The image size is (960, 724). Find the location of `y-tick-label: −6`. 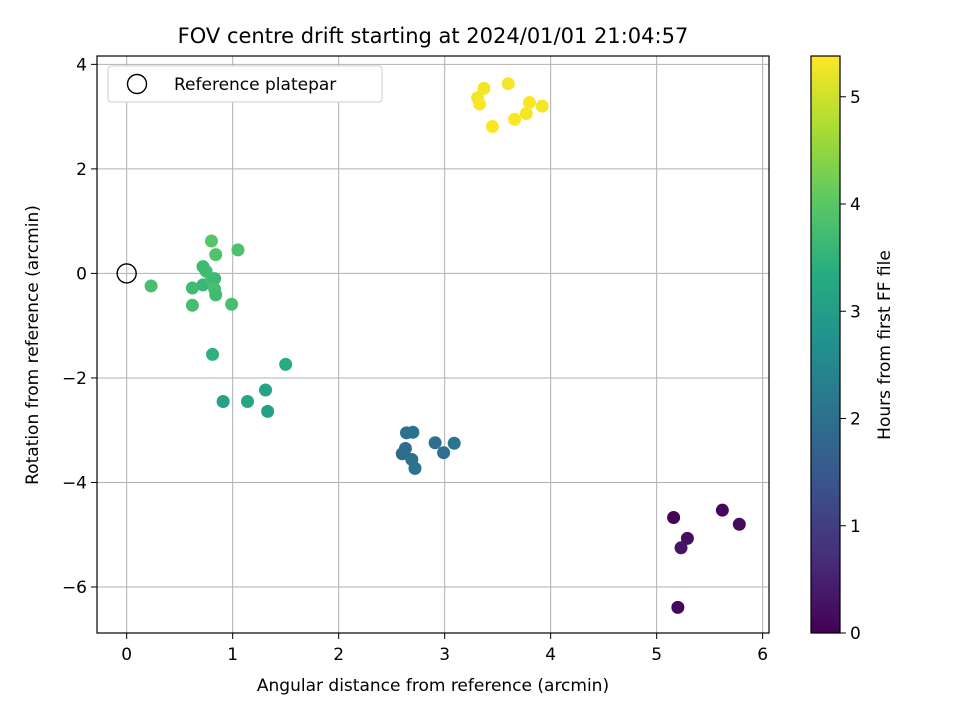

y-tick-label: −6 is located at coordinates (74, 588).